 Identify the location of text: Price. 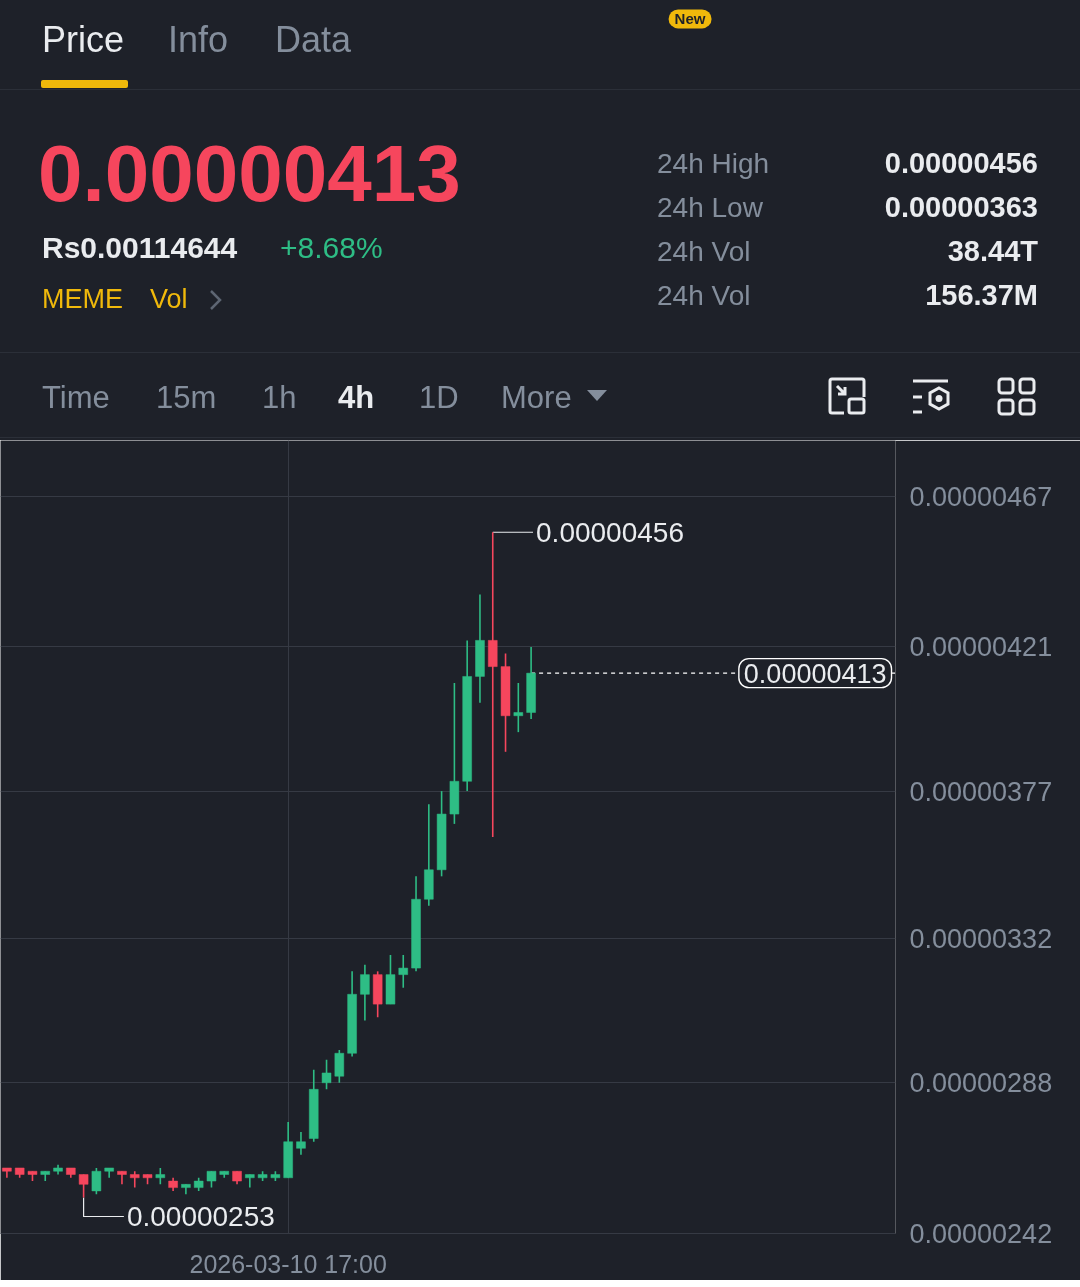
(83, 40).